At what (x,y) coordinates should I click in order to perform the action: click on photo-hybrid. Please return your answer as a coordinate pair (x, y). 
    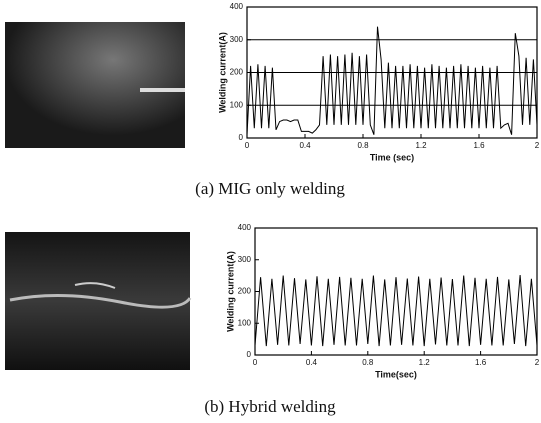
    Looking at the image, I should click on (97, 301).